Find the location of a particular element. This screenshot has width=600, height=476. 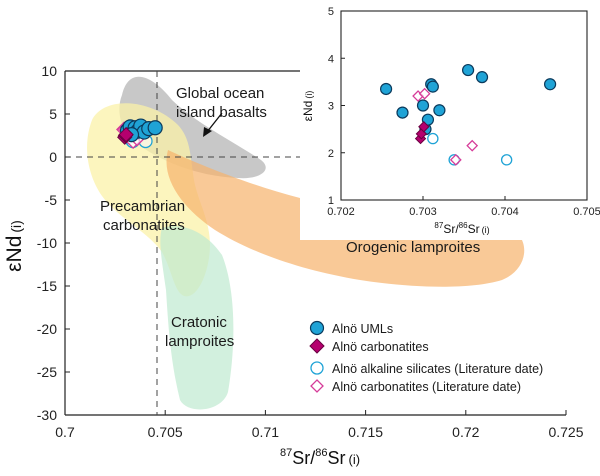

main-y-tick-label: 5 is located at coordinates (53, 114).